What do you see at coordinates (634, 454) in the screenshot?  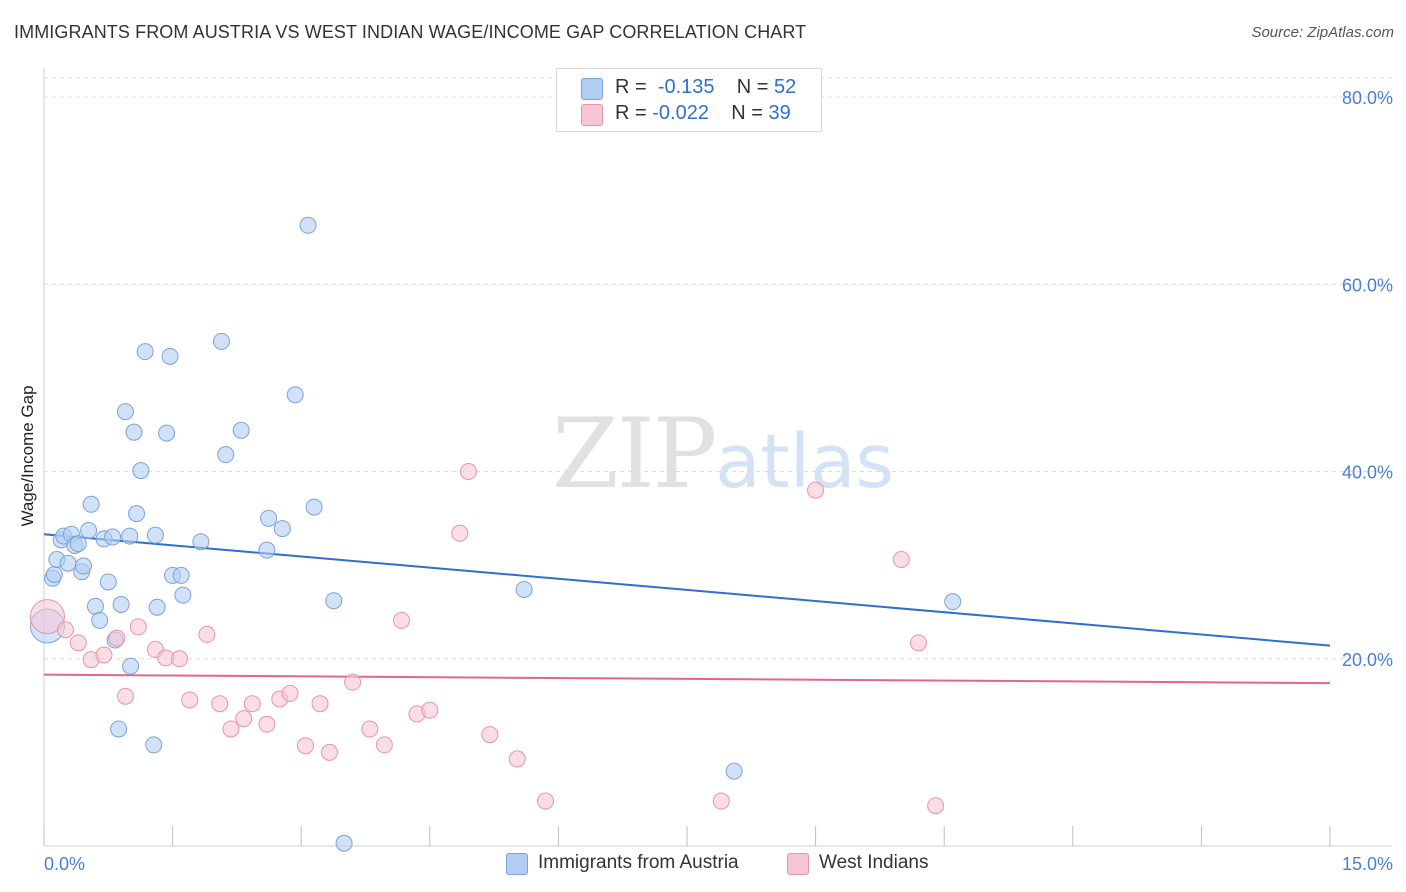 I see `watermark-zip: ZIP` at bounding box center [634, 454].